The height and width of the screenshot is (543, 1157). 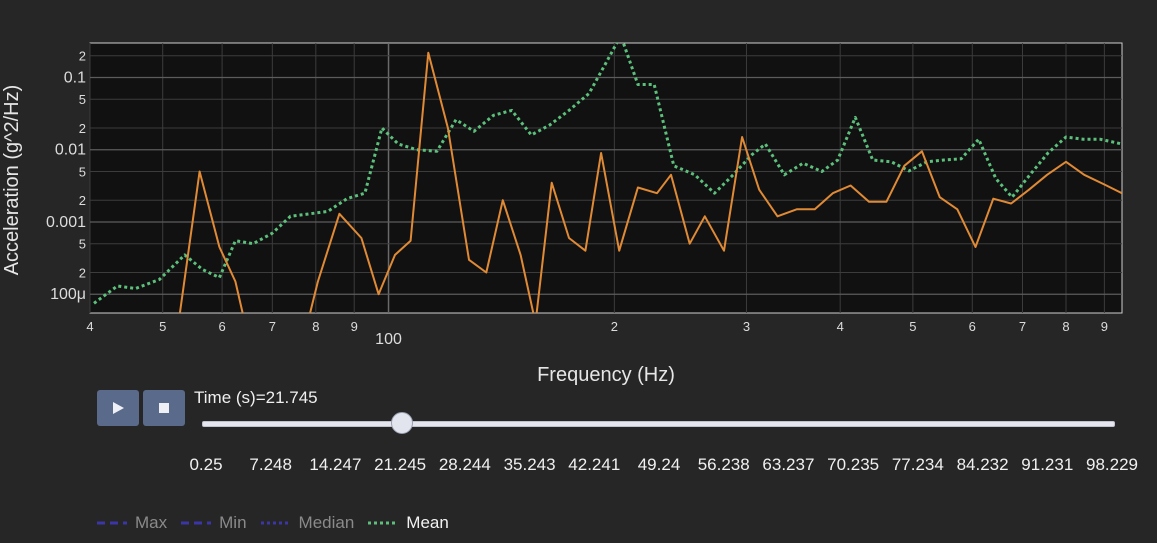 I want to click on x-tick-label: 100, so click(x=388, y=339).